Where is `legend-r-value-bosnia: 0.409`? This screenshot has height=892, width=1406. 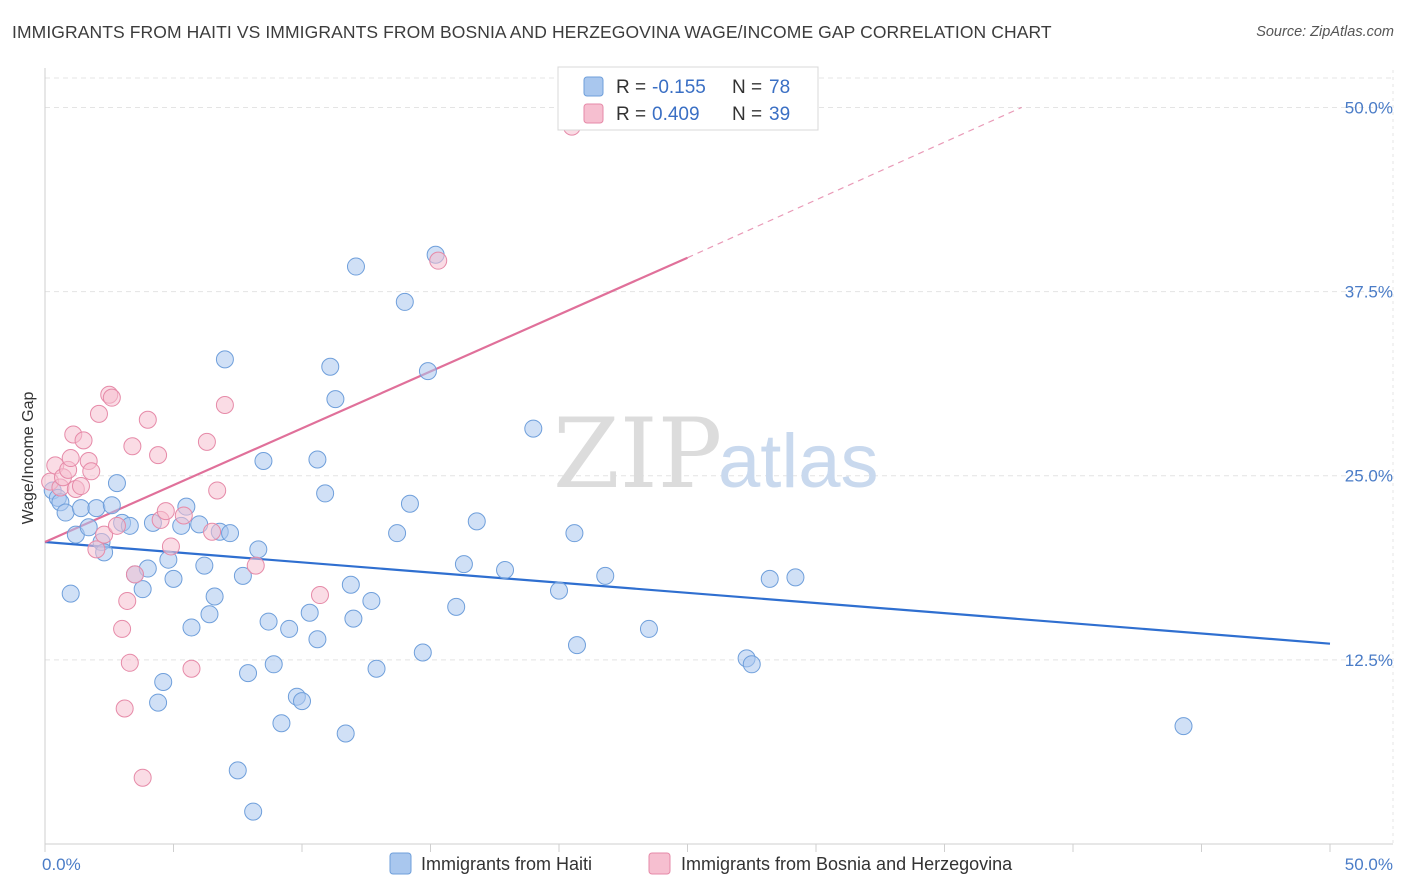
legend-r-value-bosnia: 0.409 is located at coordinates (676, 114).